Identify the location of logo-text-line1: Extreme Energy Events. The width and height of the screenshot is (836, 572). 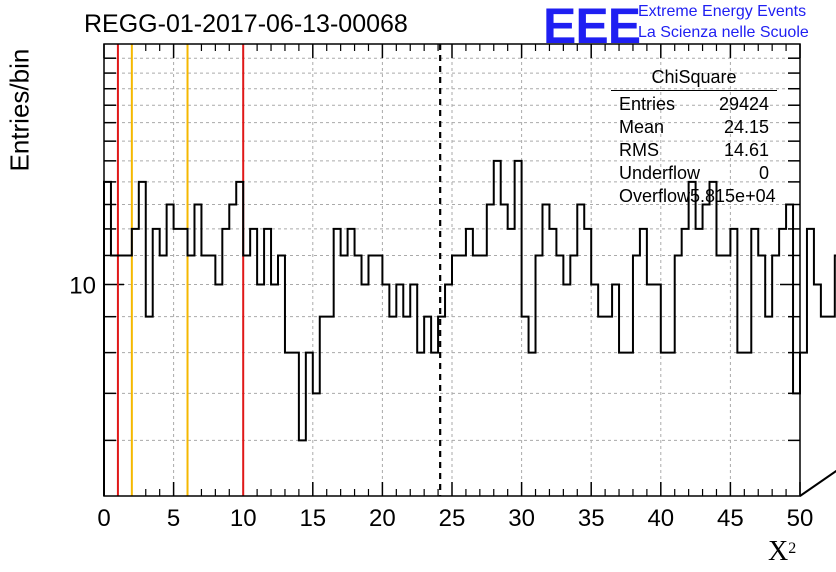
(722, 11).